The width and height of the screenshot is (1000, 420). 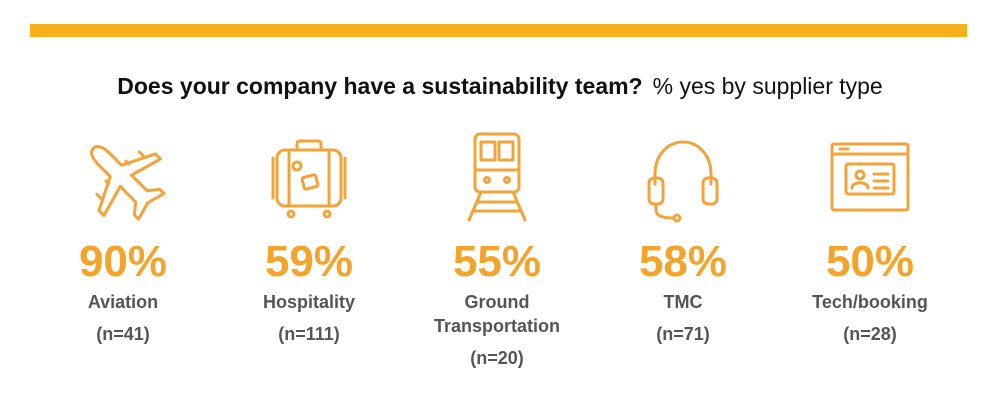 What do you see at coordinates (308, 302) in the screenshot?
I see `category-label-hospitality: Hospitality` at bounding box center [308, 302].